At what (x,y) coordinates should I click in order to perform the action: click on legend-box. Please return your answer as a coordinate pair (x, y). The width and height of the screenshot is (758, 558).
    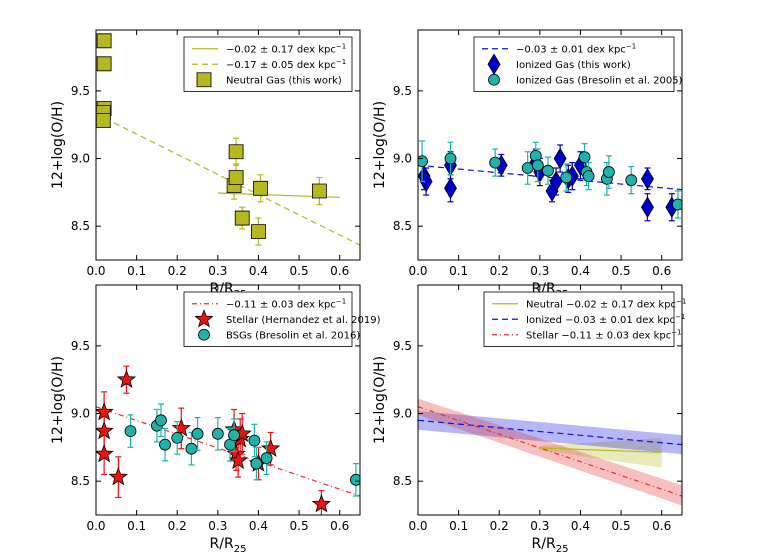
    Looking at the image, I should click on (268, 319).